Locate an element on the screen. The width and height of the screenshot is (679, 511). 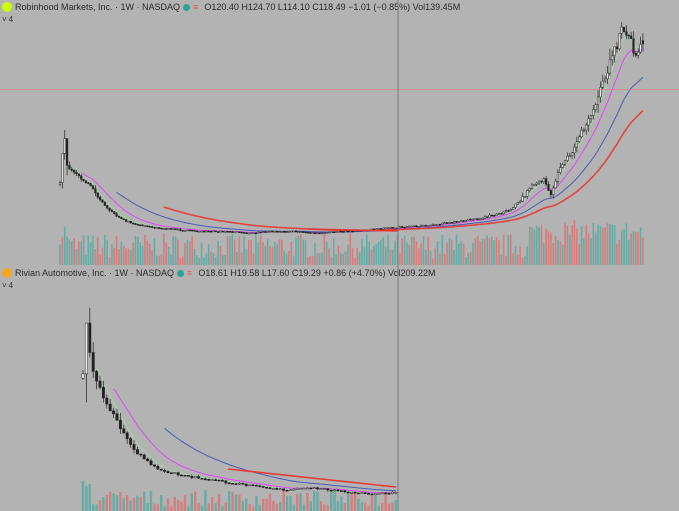
ma-mid-line is located at coordinates (254, 441).